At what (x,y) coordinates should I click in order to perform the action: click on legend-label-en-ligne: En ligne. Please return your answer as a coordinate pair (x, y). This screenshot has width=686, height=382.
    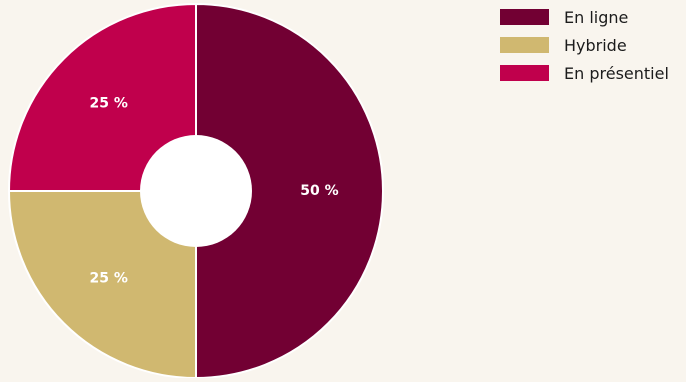
    Looking at the image, I should click on (596, 17).